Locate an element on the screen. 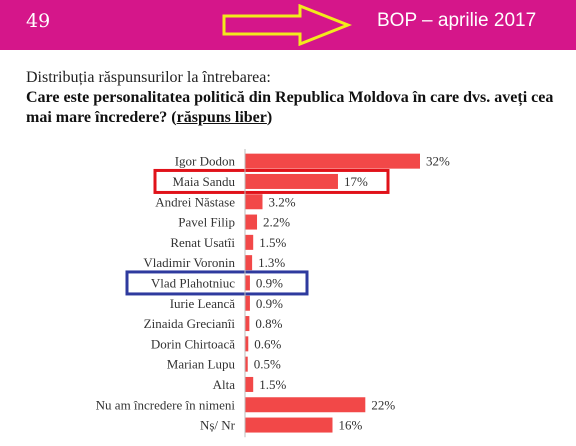 This screenshot has height=446, width=576. data-label: 3.2% is located at coordinates (282, 201).